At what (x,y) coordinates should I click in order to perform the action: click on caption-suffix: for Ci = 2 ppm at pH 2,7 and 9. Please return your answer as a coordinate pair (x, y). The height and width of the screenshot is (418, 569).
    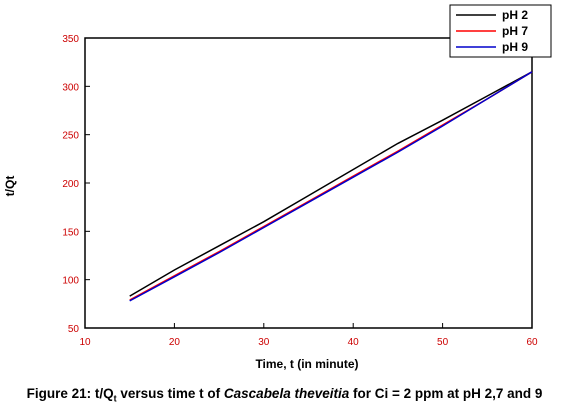
    Looking at the image, I should click on (446, 393).